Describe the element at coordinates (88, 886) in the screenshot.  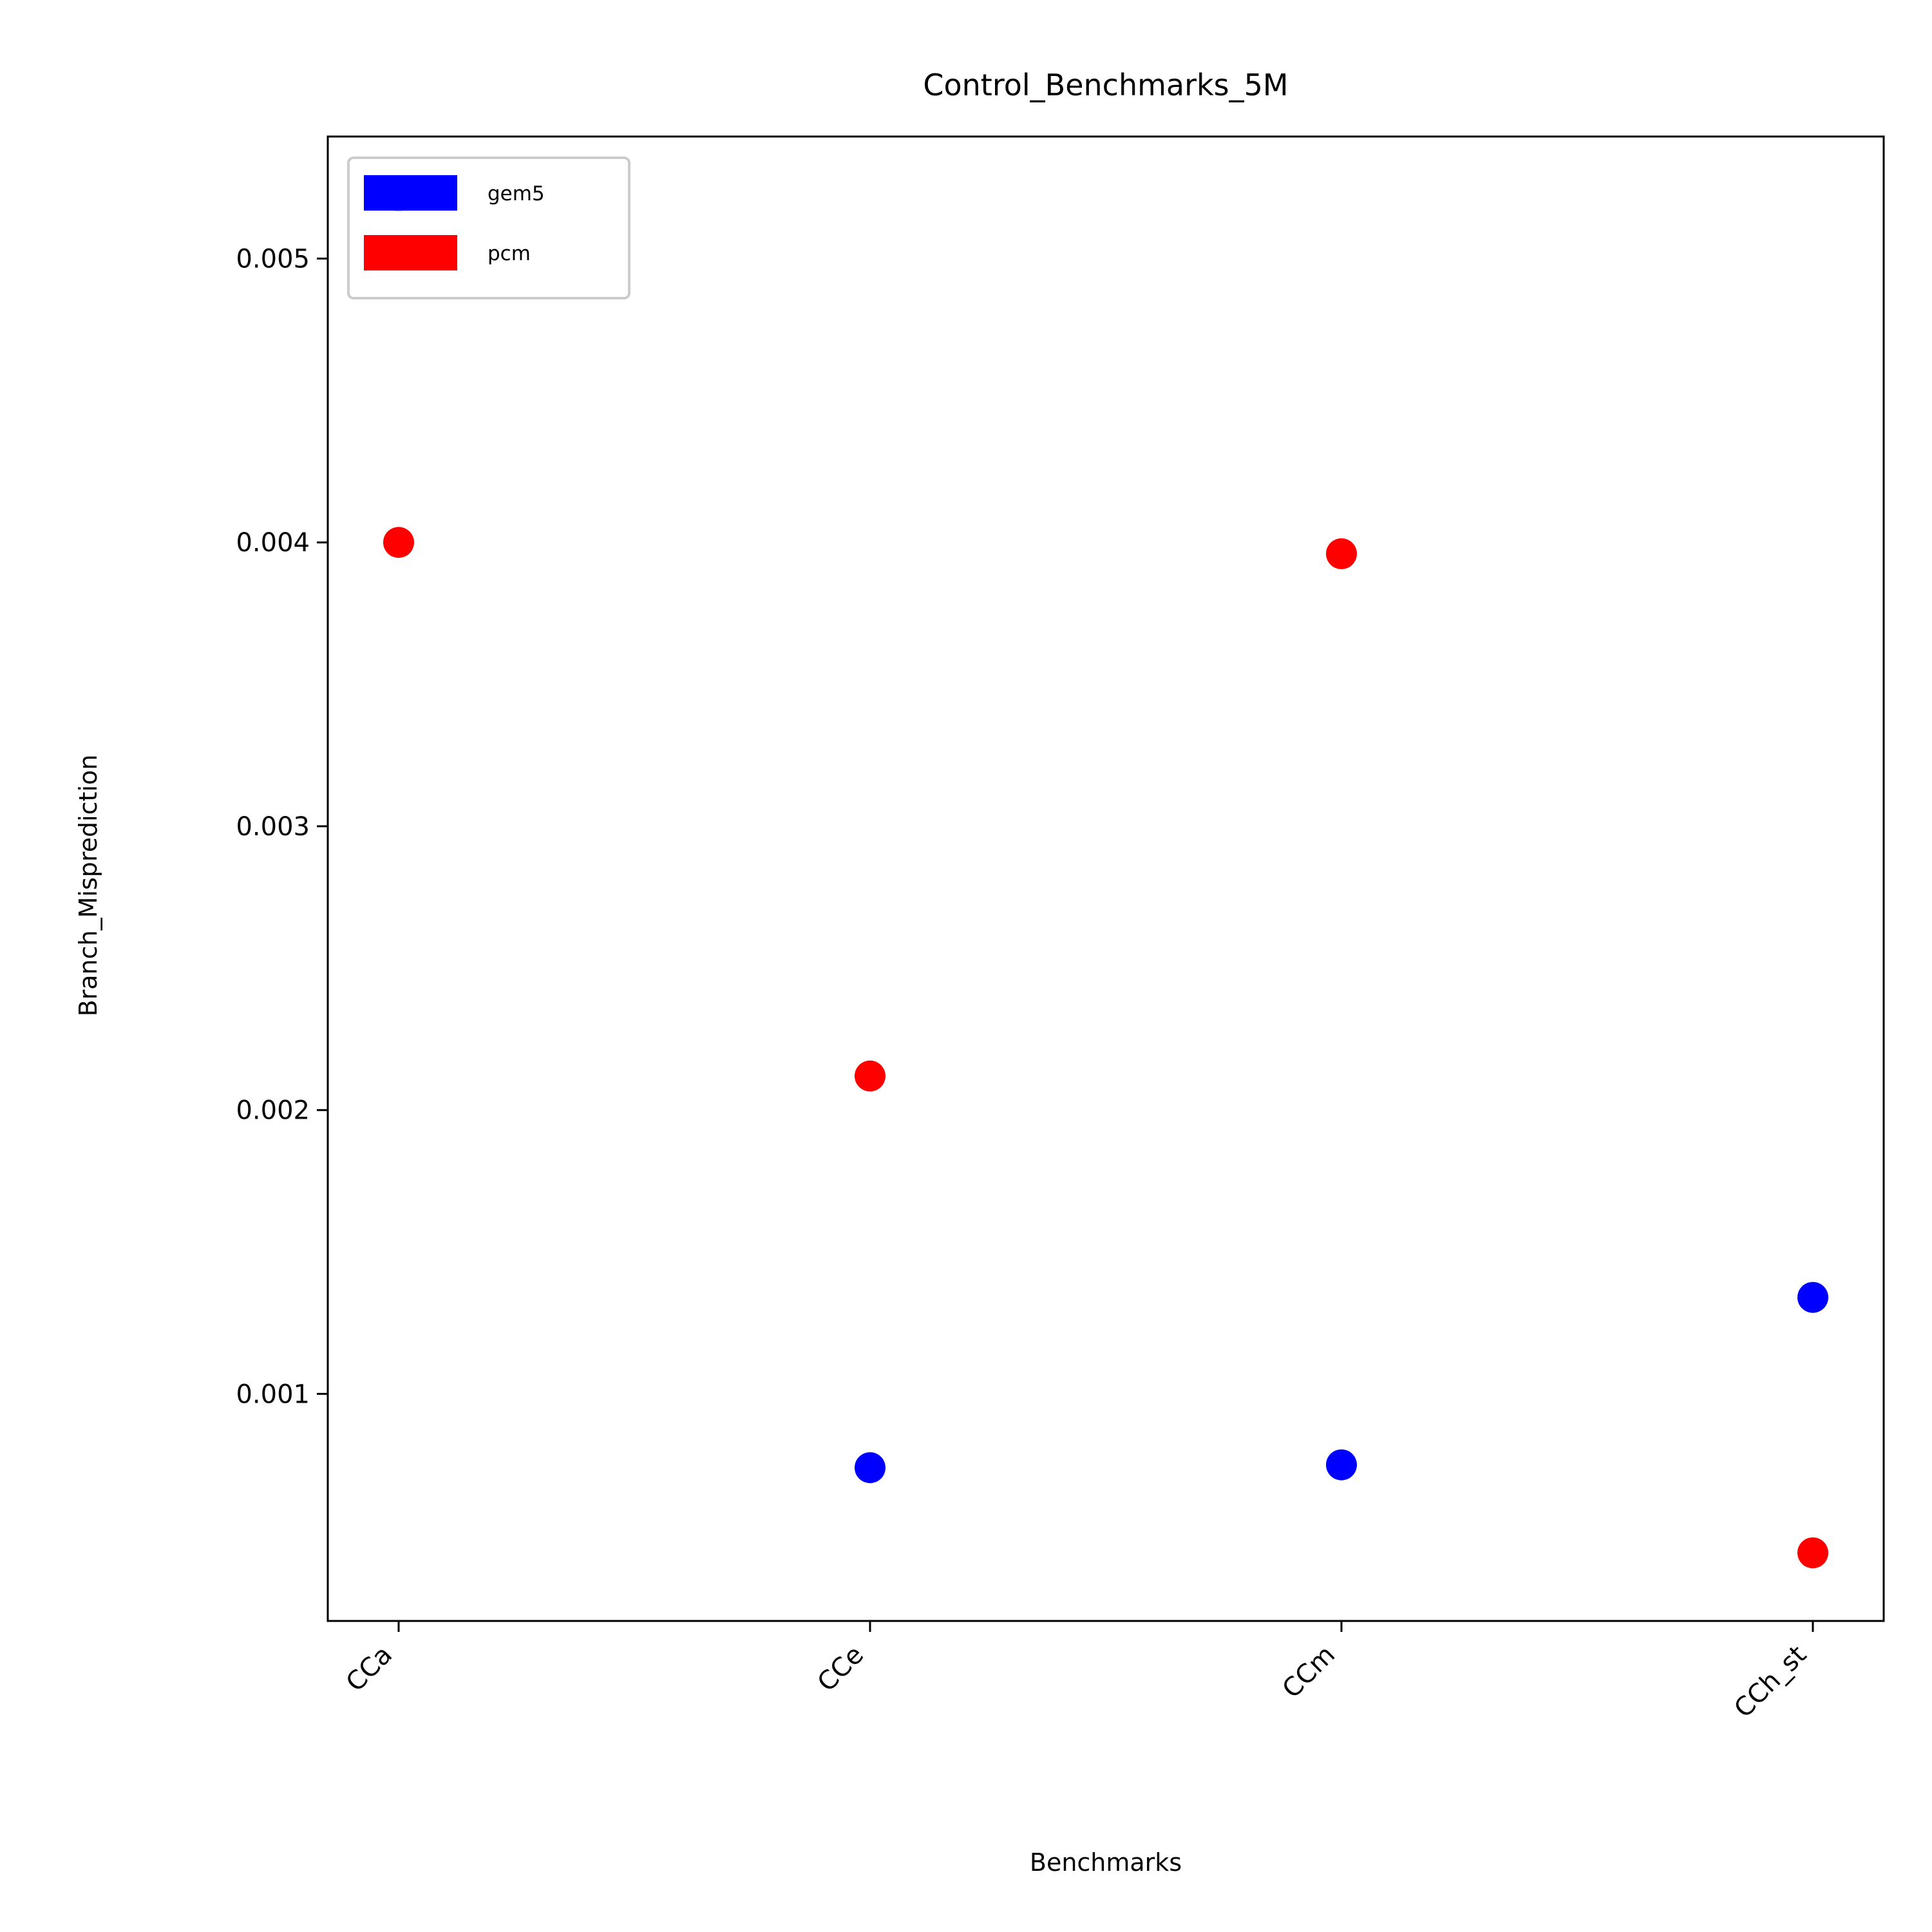
I see `y-axis-label: Branch_Misprediction` at that location.